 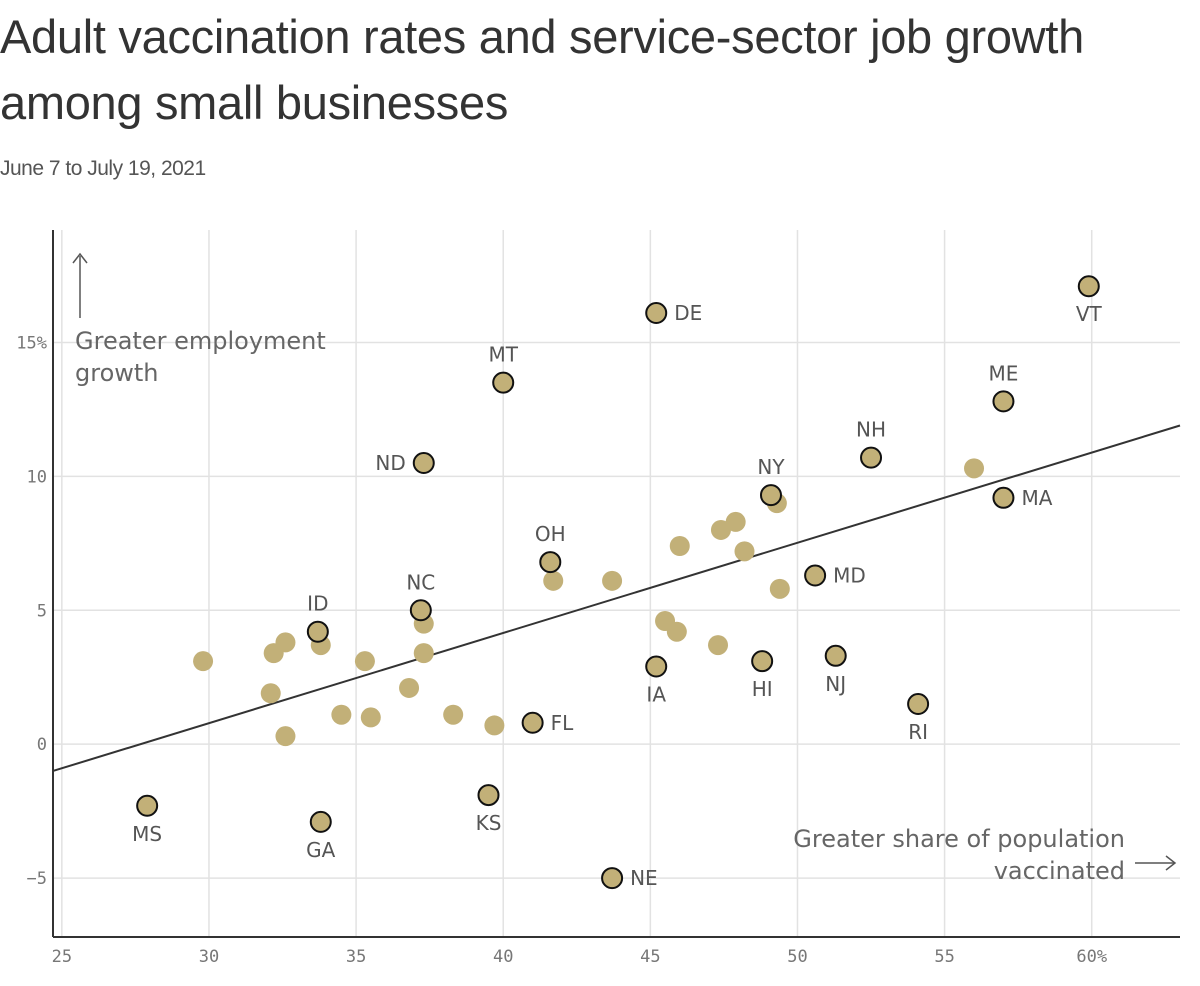 I want to click on x-direction-annotation: vaccinated, so click(x=1059, y=871).